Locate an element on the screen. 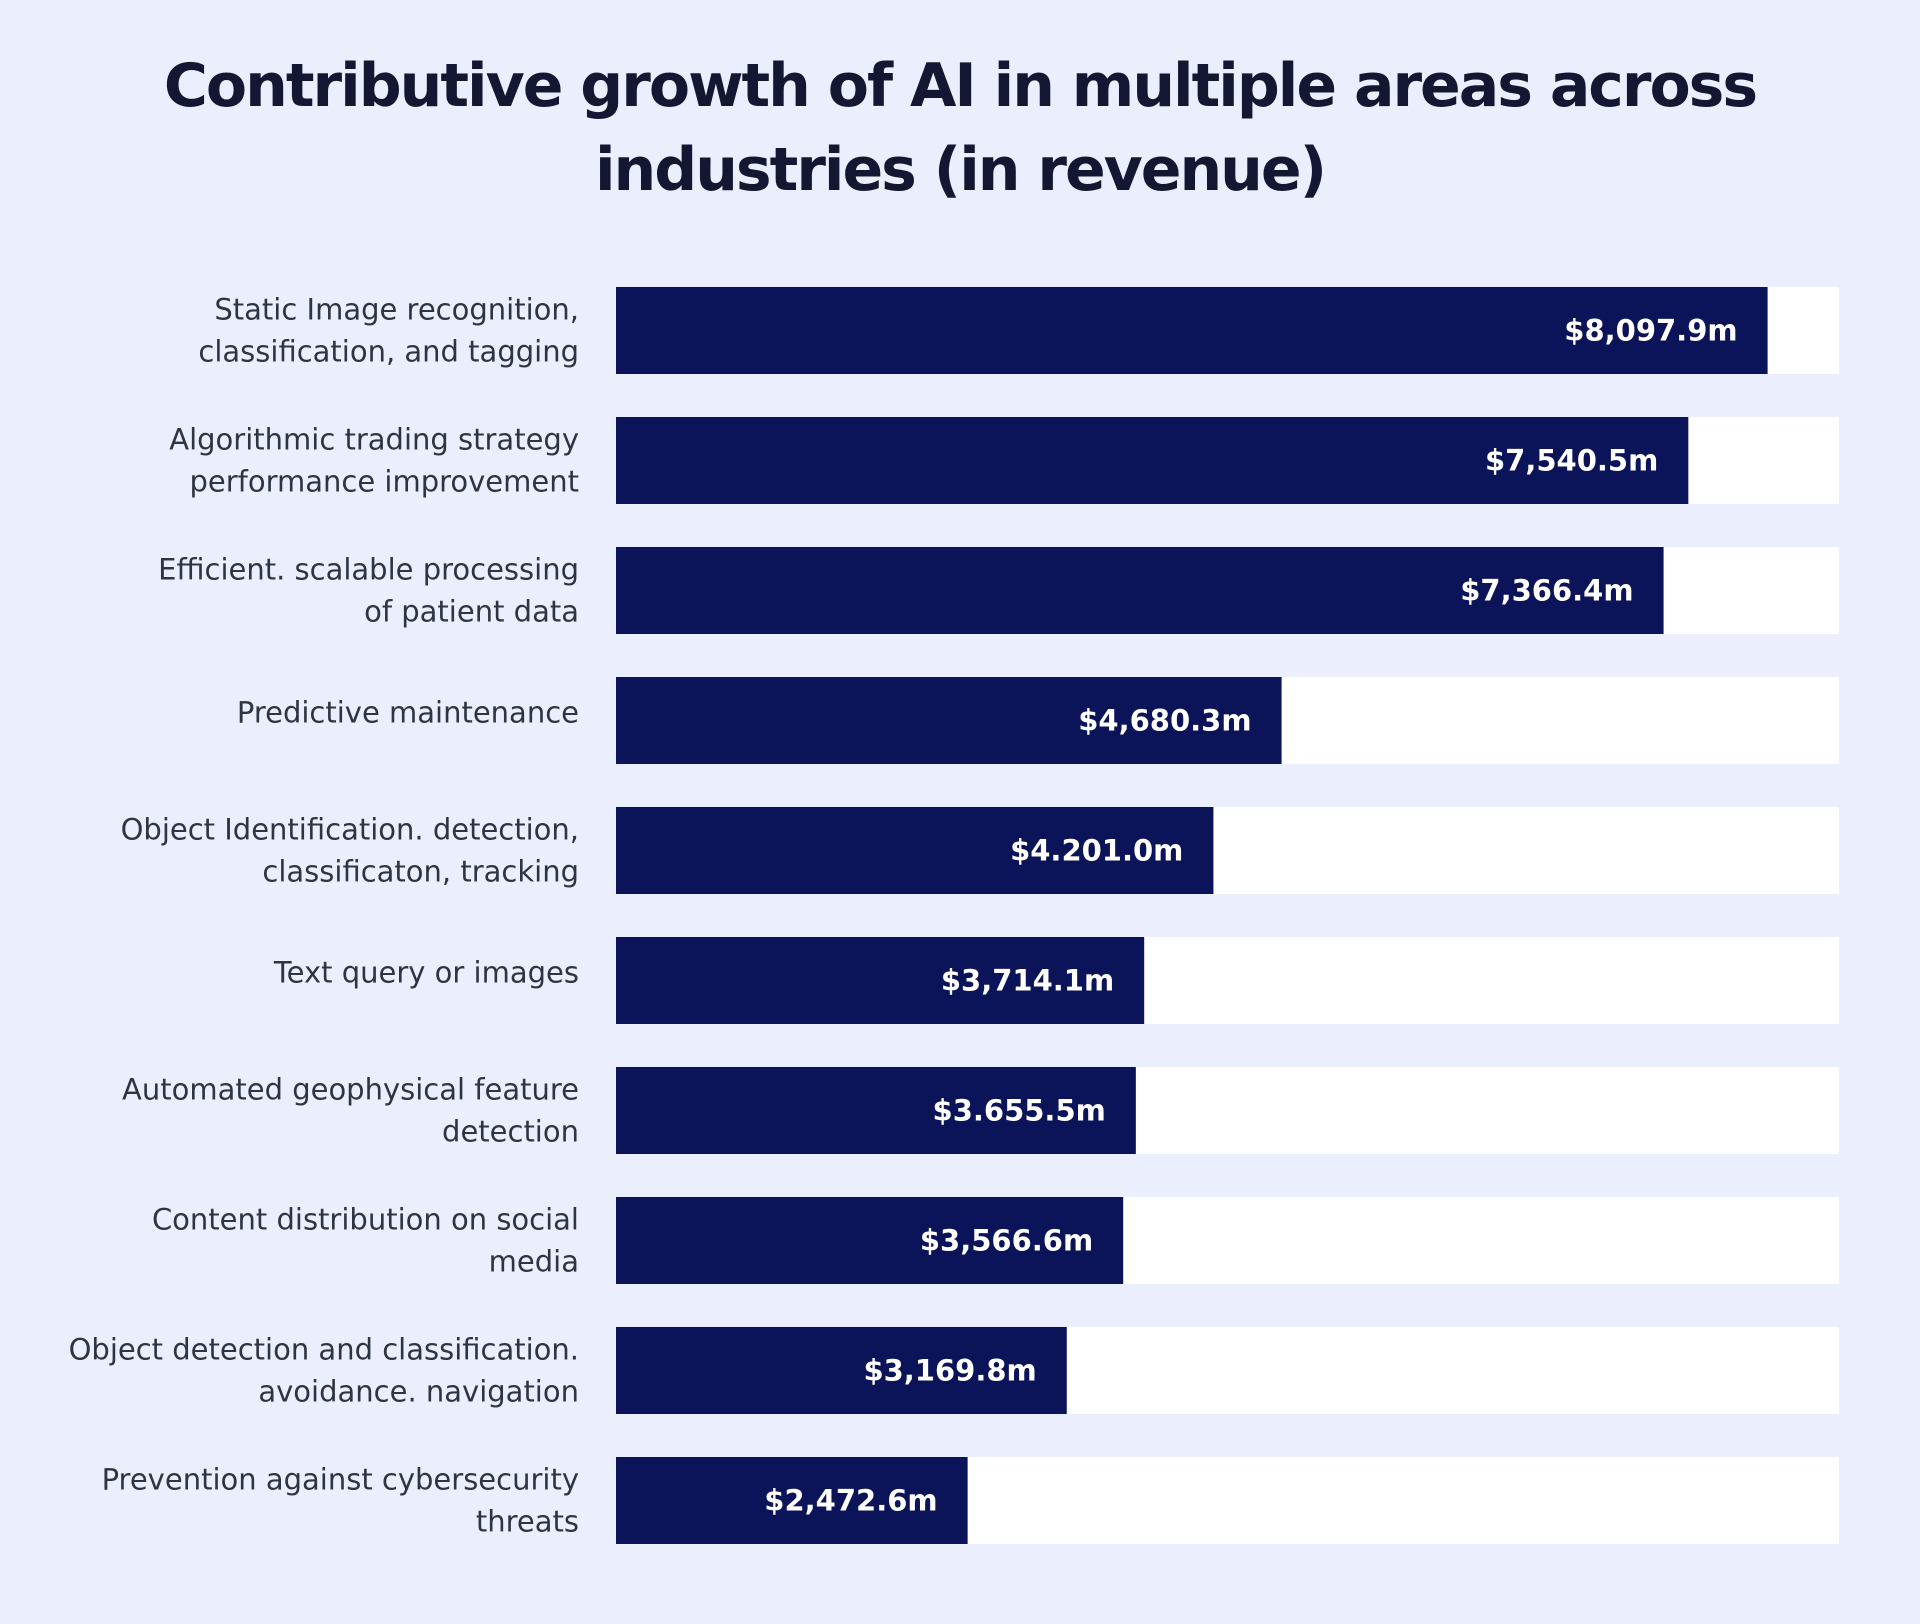 This screenshot has width=1920, height=1624. category-label: classificaton, tracking is located at coordinates (420, 872).